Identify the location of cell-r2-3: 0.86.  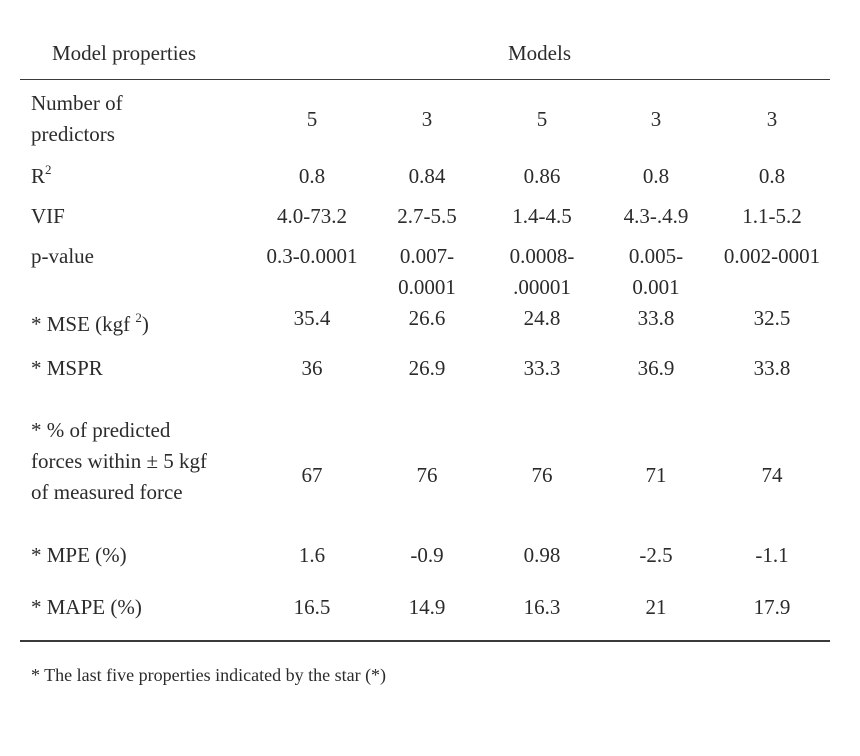
(542, 176).